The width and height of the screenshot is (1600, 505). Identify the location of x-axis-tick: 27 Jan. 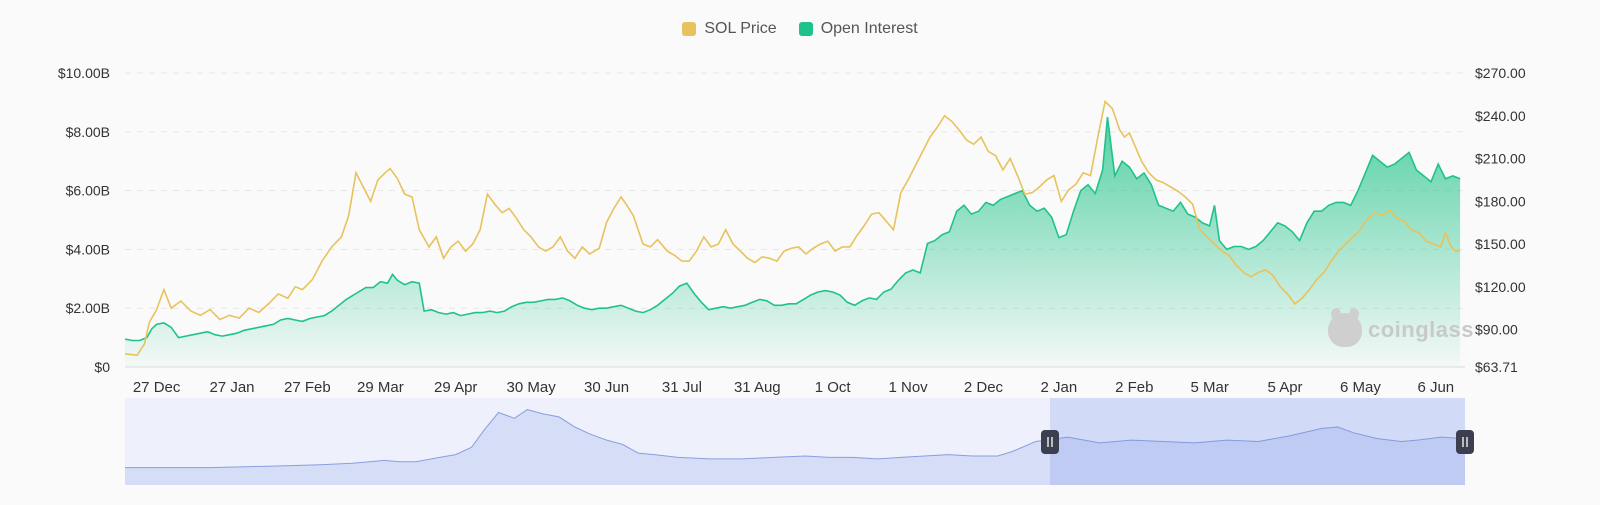
(231, 387).